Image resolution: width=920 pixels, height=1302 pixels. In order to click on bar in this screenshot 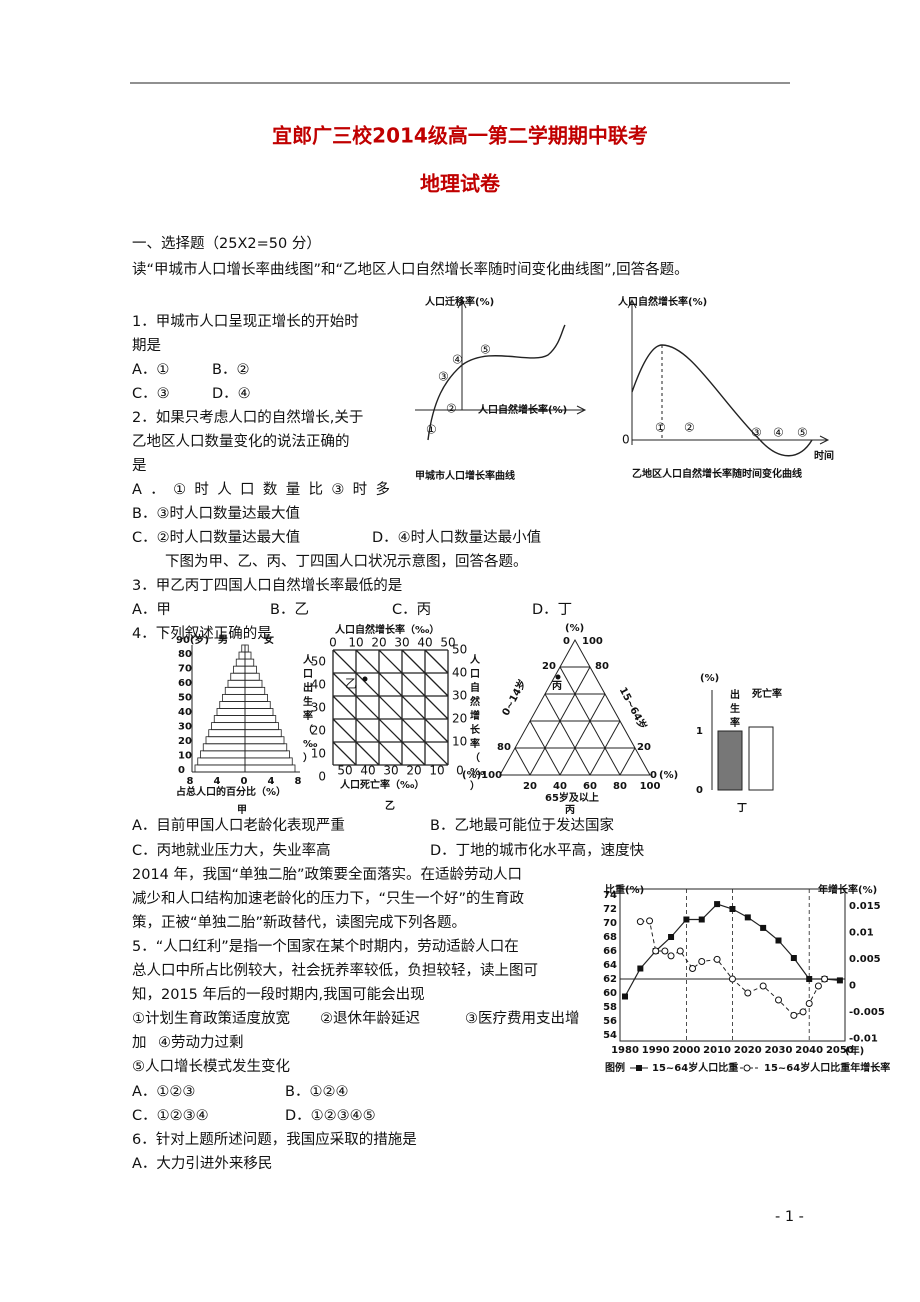, I will do `click(761, 758)`.